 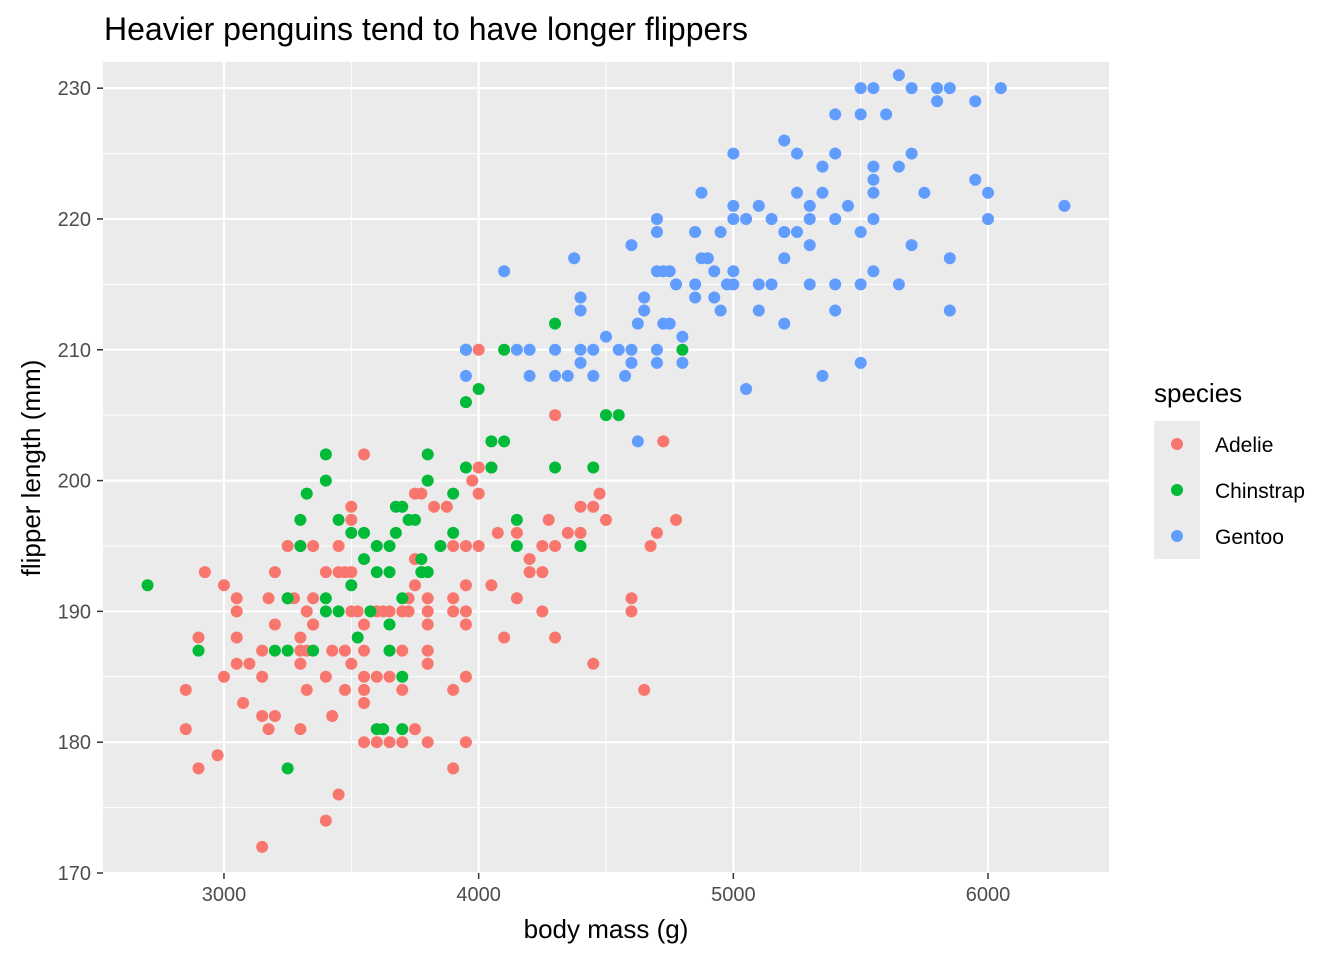 I want to click on x-axis-title: body mass (g), so click(x=606, y=929).